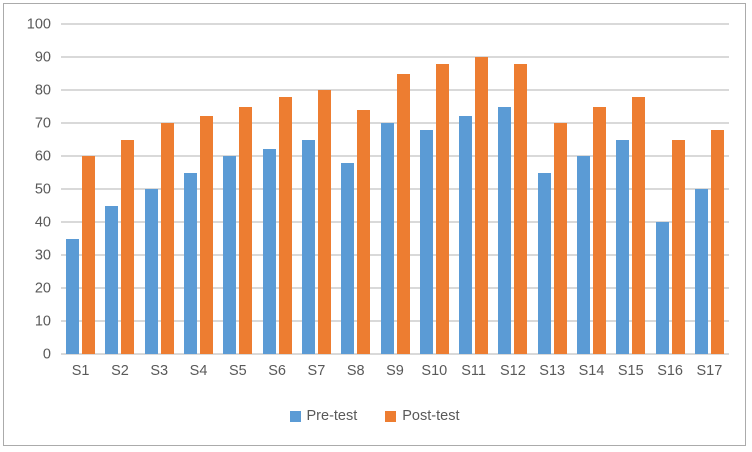 The width and height of the screenshot is (752, 452). I want to click on x-tick-label-s12: S12, so click(513, 371).